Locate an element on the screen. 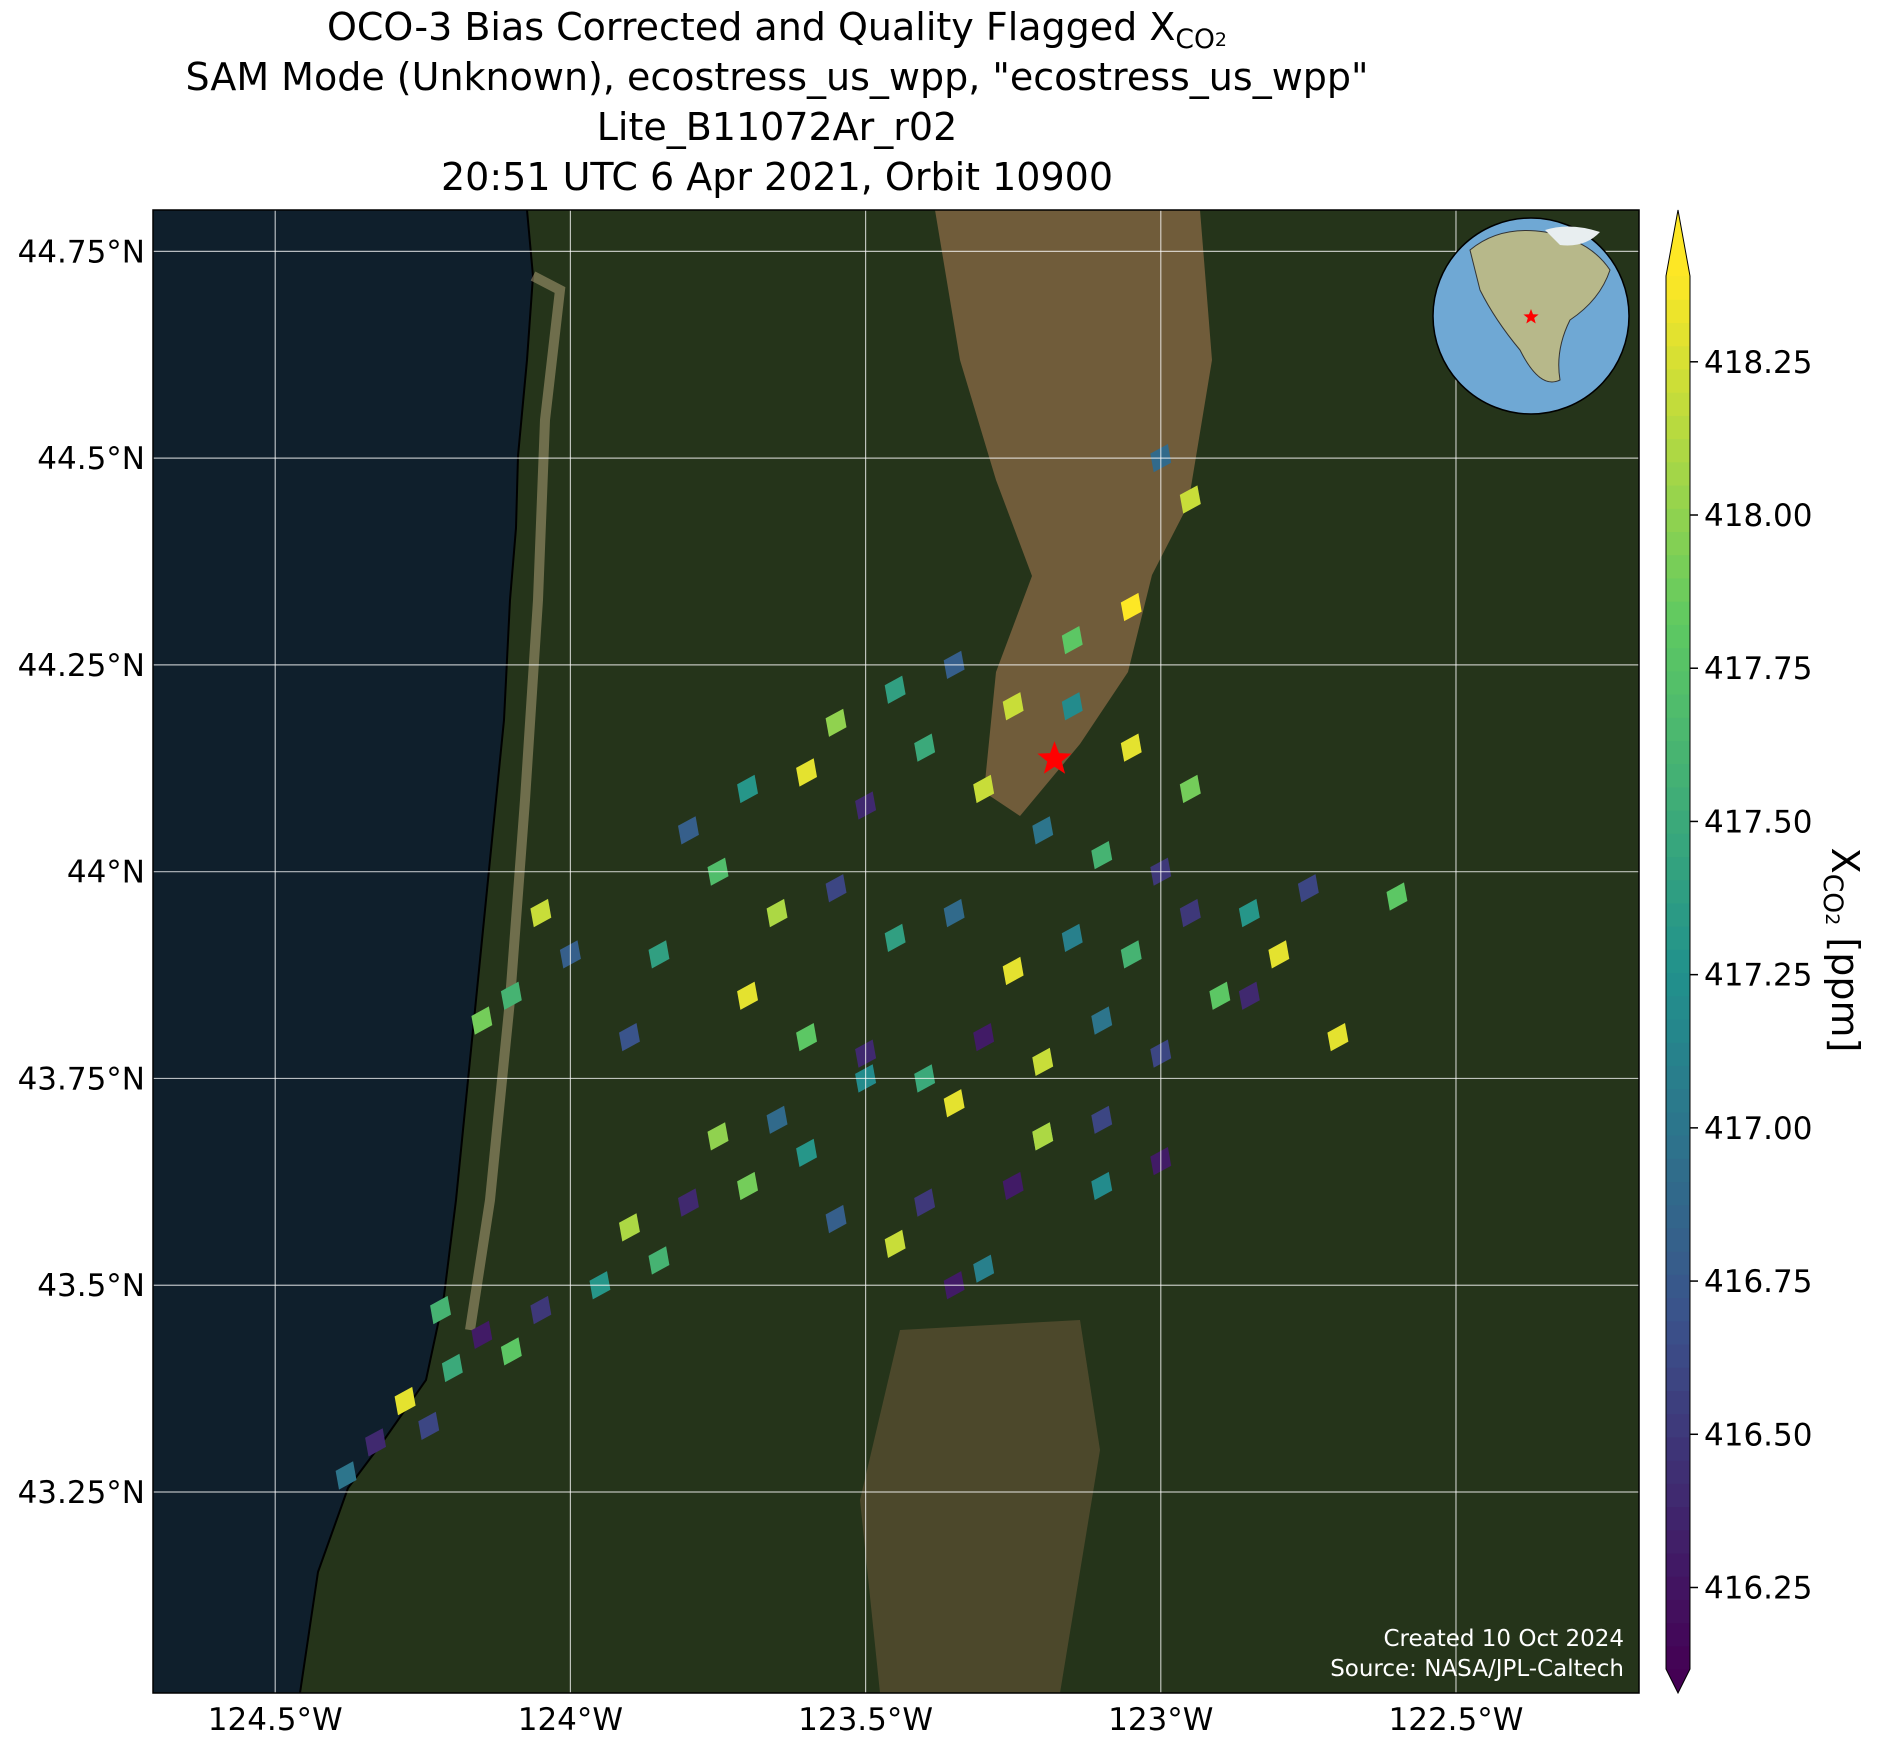 Image resolution: width=1879 pixels, height=1748 pixels. target-star is located at coordinates (1054, 757).